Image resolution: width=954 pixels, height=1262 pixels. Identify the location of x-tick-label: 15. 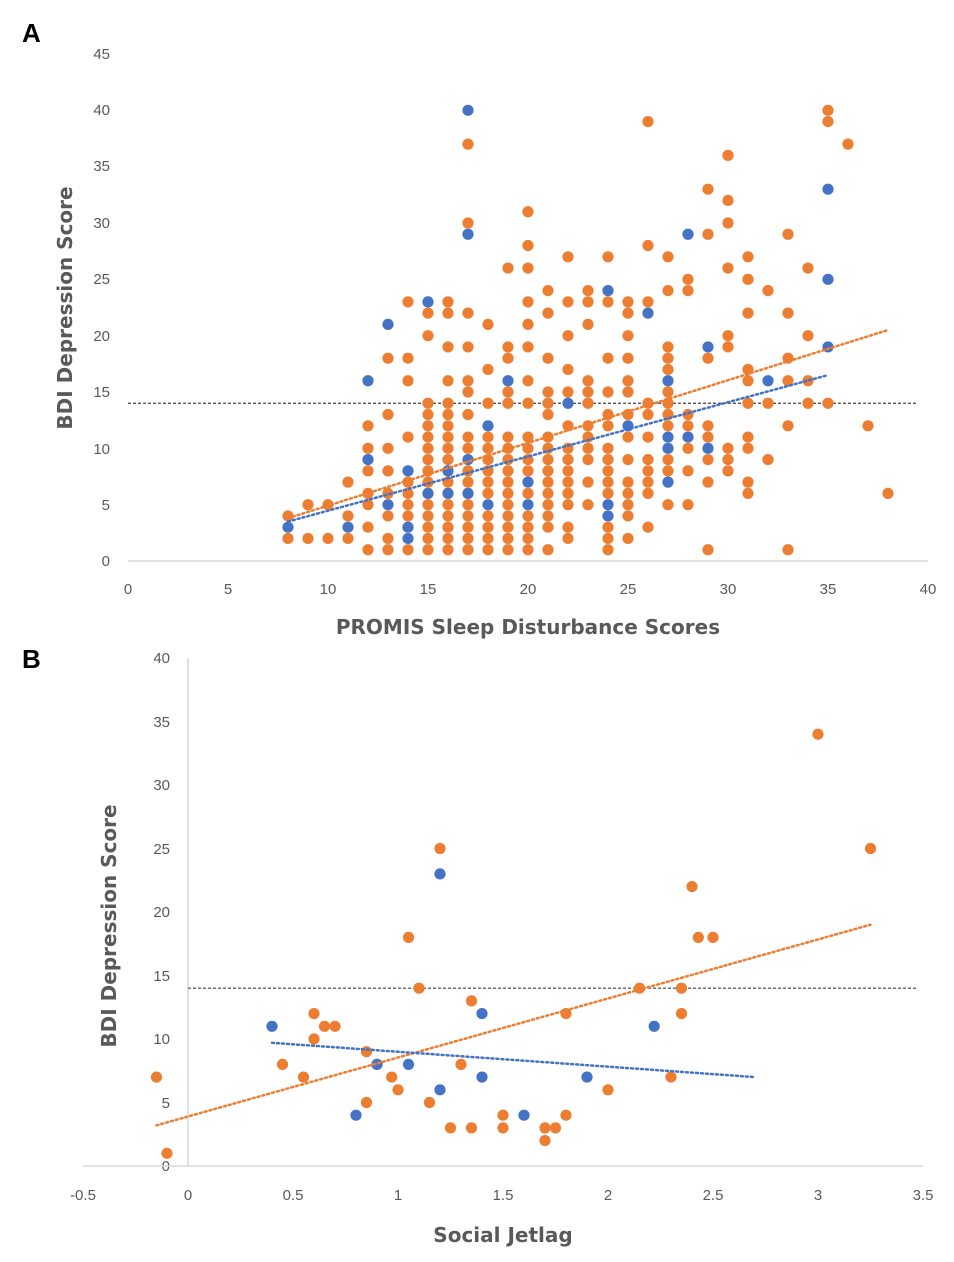
(428, 589).